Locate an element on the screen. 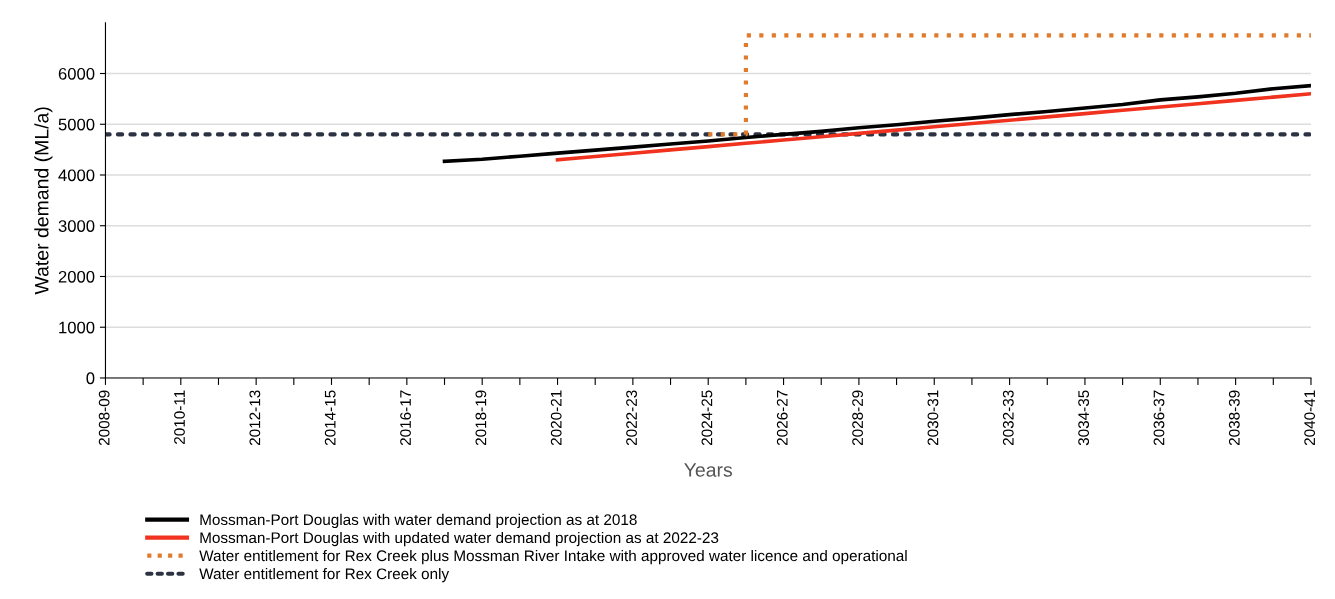 The height and width of the screenshot is (599, 1335). x-tick-label: 2026-27 is located at coordinates (782, 418).